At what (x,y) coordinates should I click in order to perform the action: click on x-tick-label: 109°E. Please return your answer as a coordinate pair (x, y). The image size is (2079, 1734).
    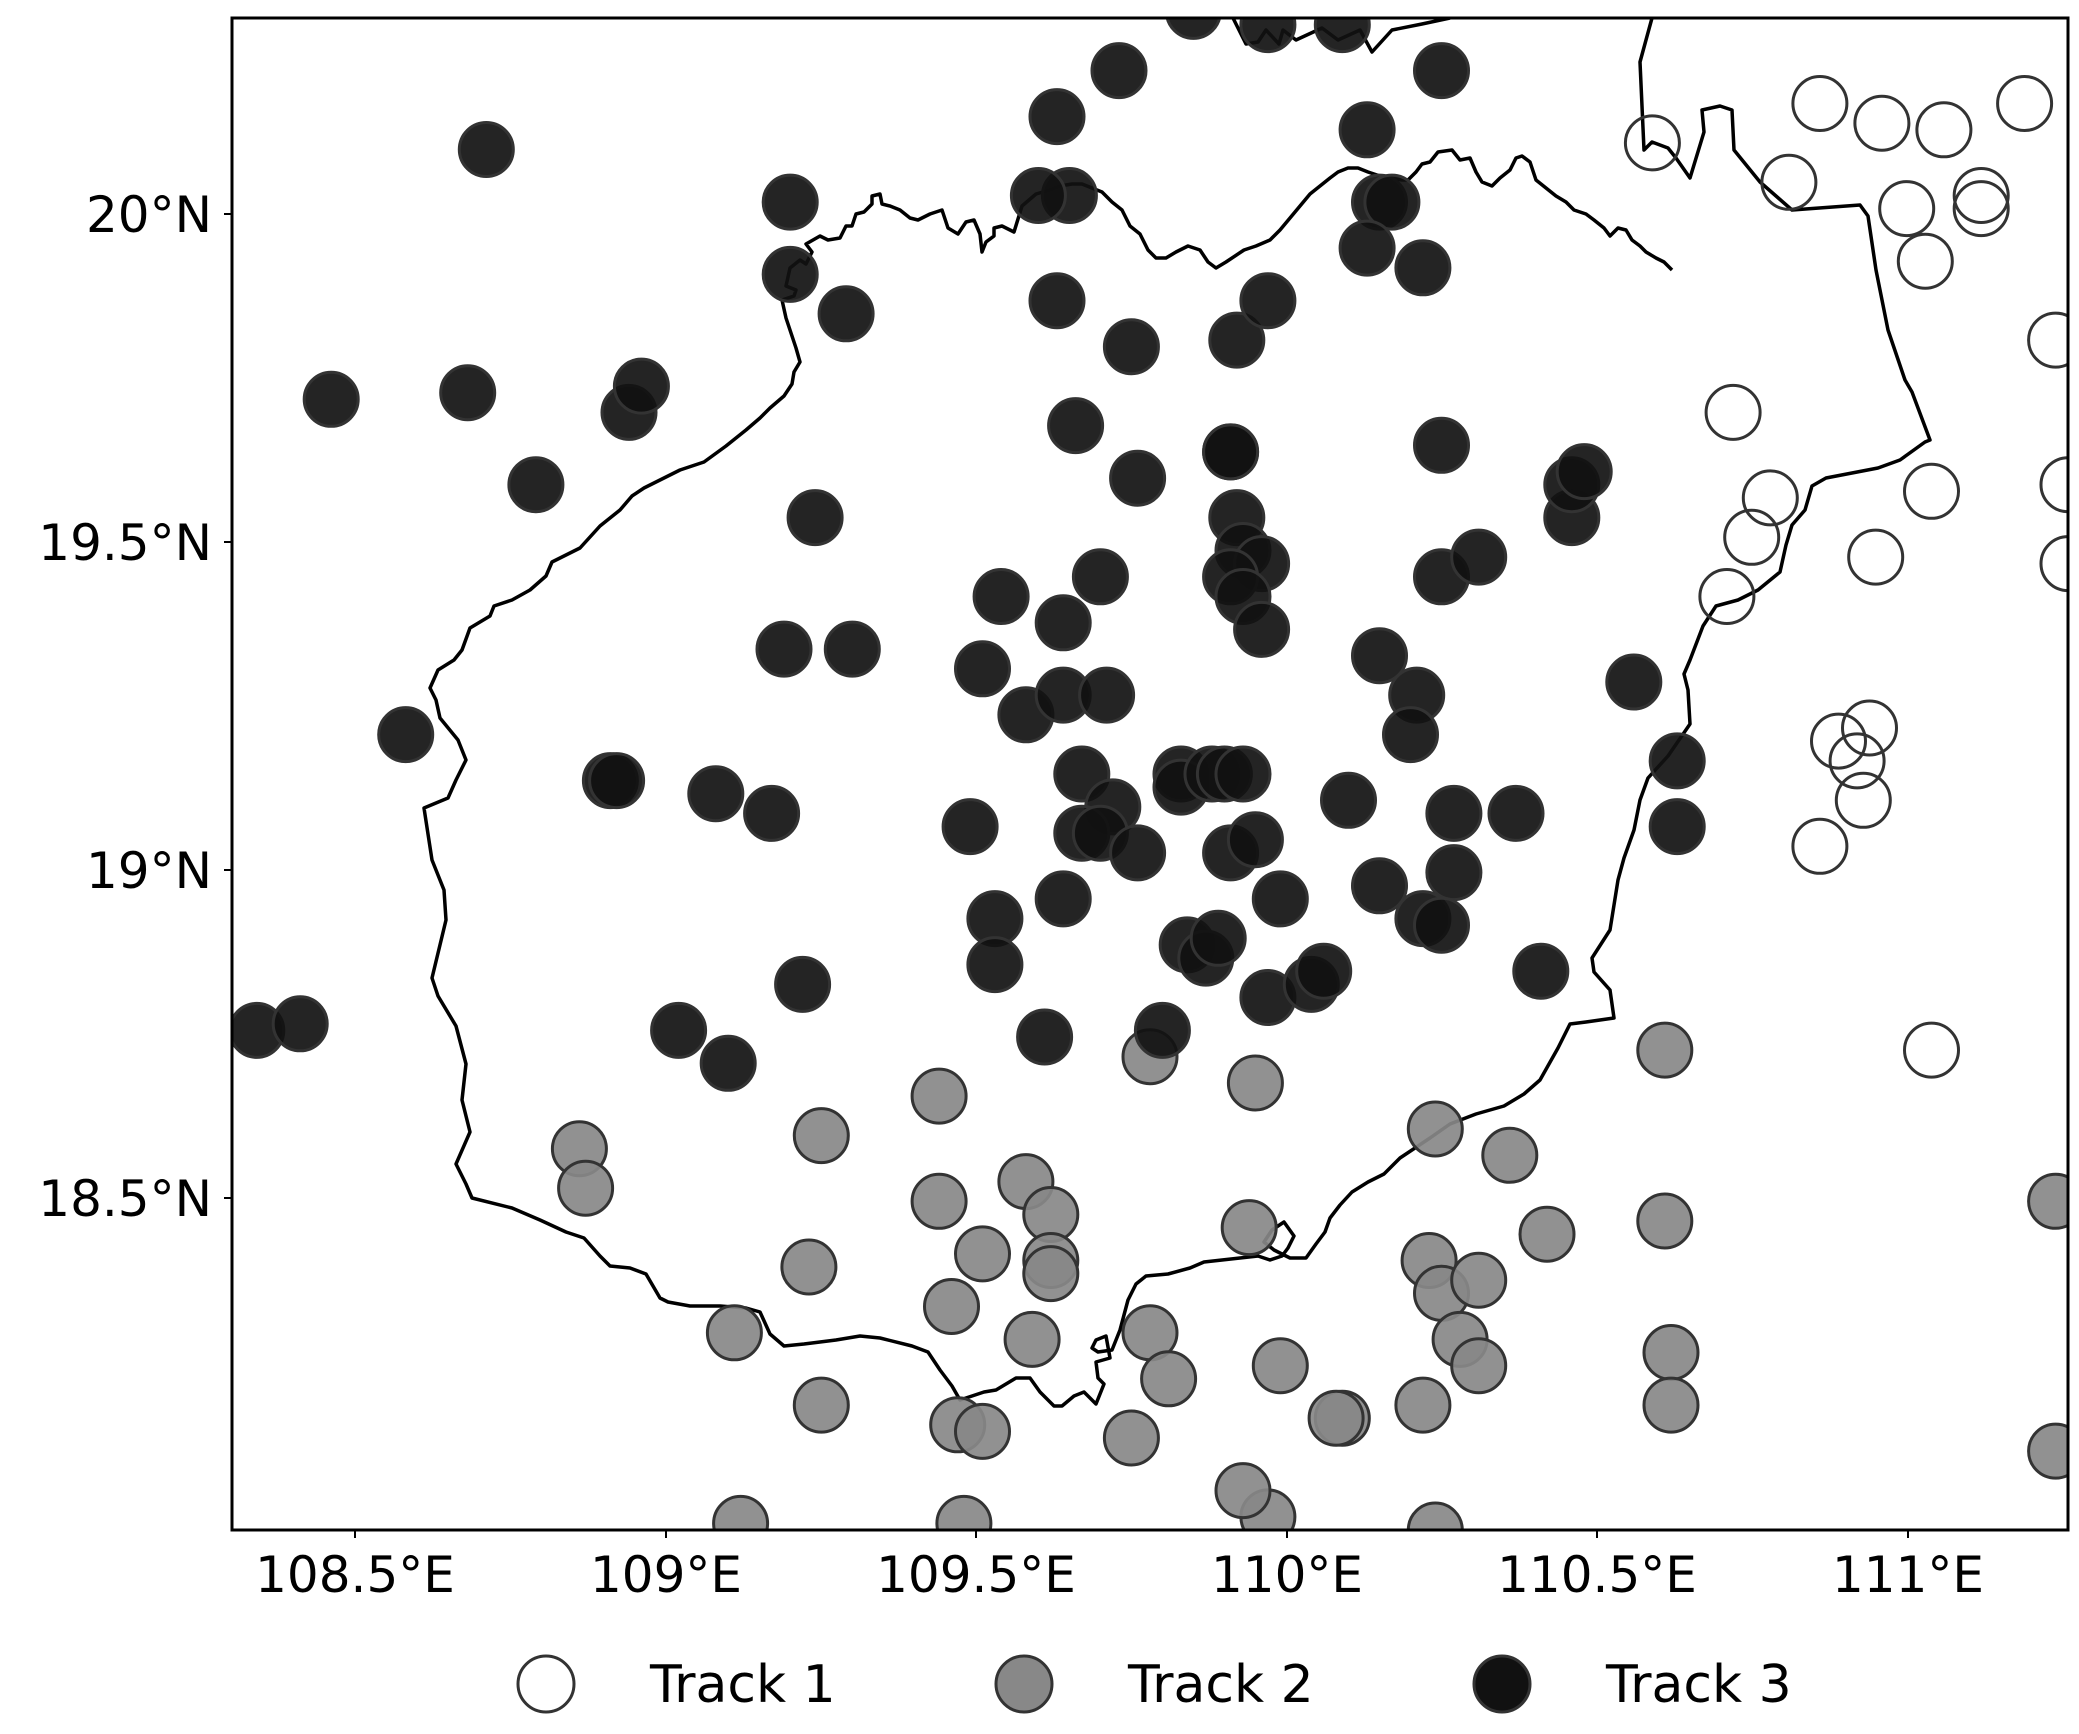
    Looking at the image, I should click on (666, 1575).